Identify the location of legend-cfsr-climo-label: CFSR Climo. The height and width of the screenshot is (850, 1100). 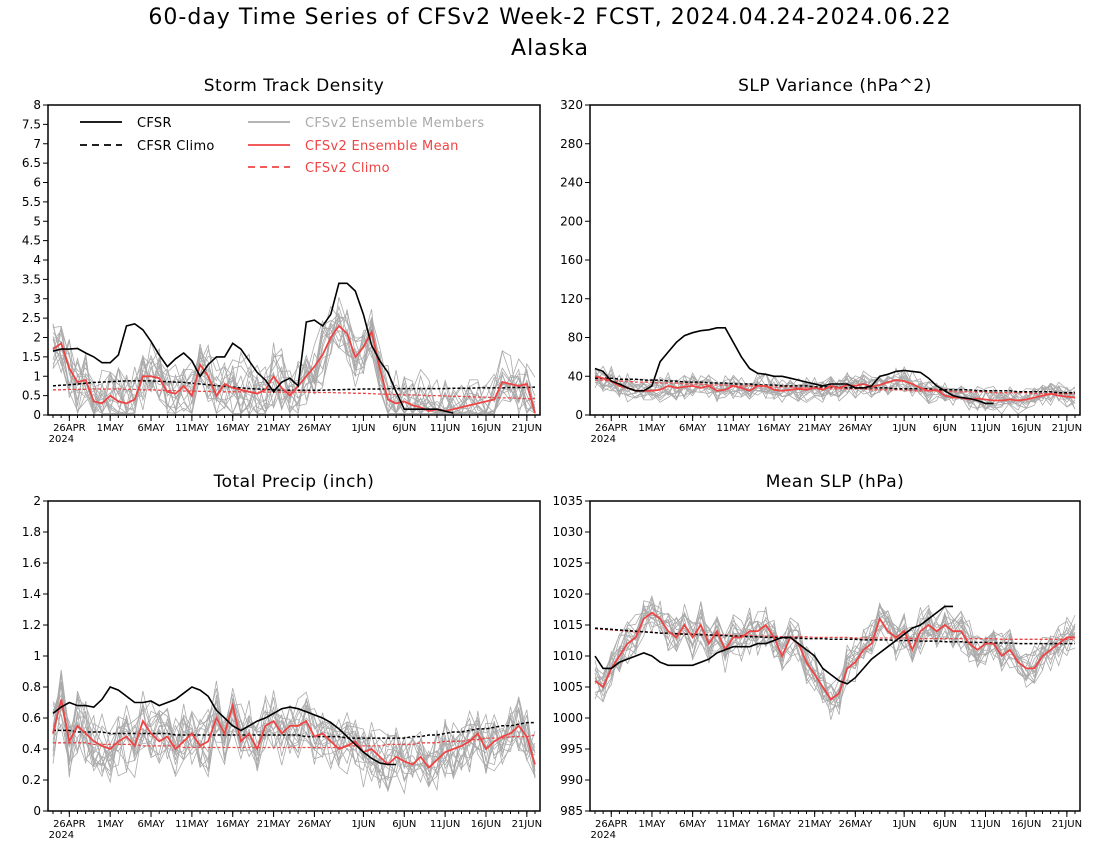
(176, 146).